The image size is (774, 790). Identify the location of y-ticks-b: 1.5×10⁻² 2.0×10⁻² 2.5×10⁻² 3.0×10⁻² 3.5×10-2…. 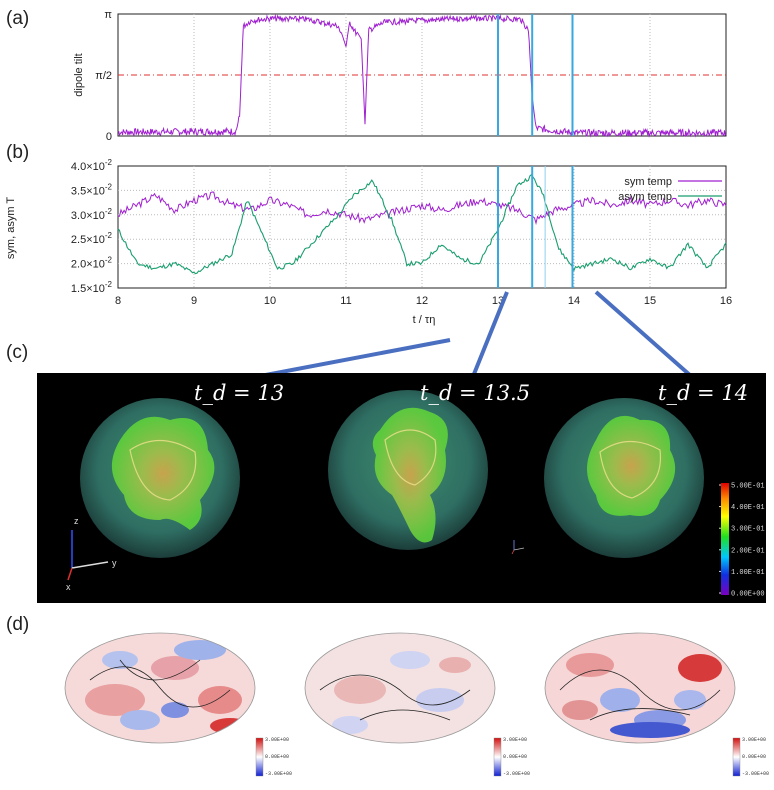
(92, 226).